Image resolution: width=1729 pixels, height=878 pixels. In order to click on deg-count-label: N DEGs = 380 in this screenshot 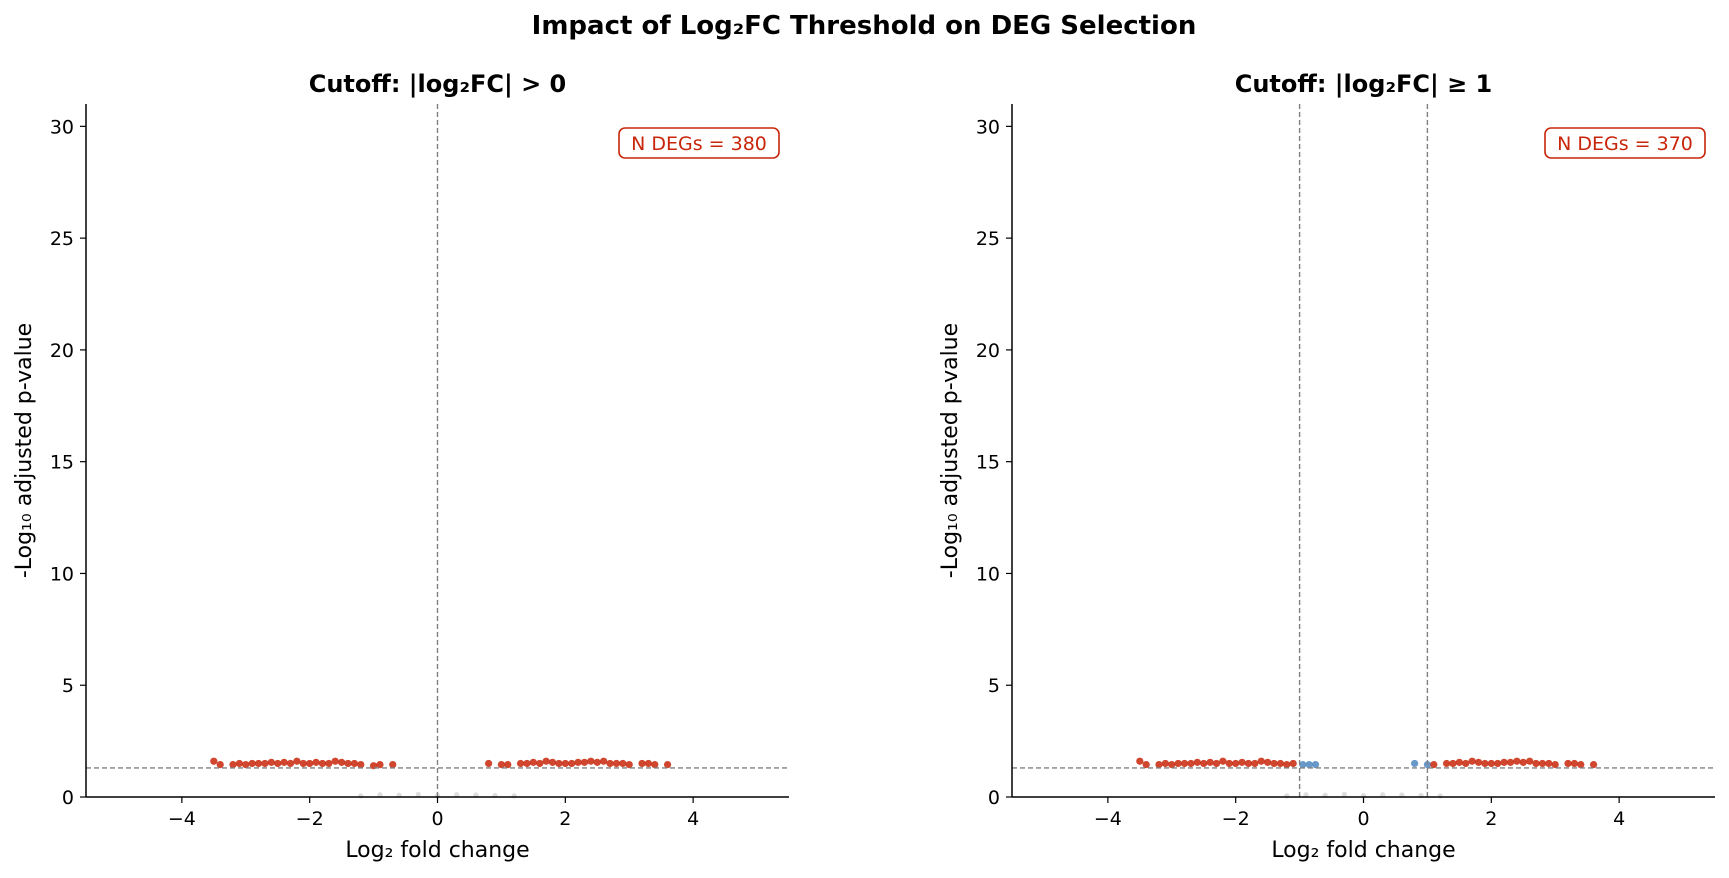, I will do `click(699, 144)`.